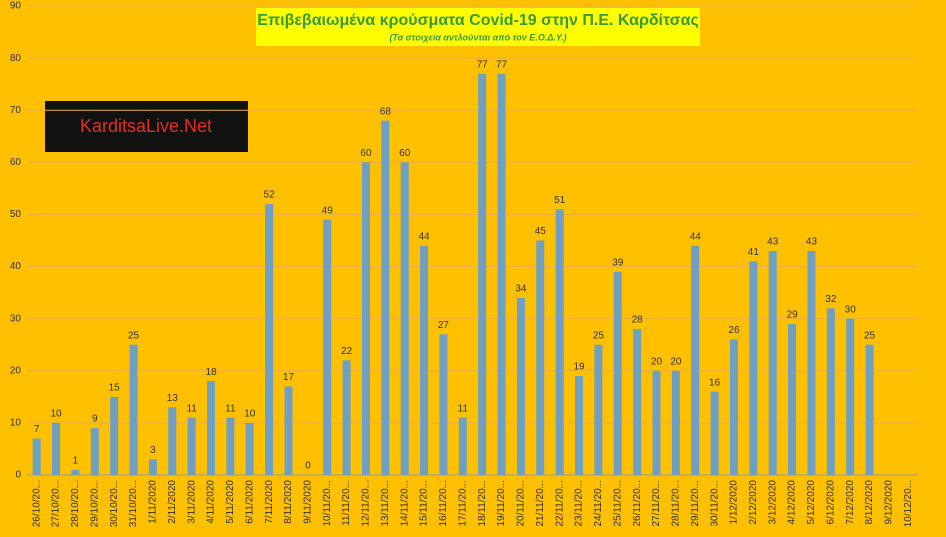  What do you see at coordinates (249, 502) in the screenshot?
I see `x-tick-label: 6/11/2020` at bounding box center [249, 502].